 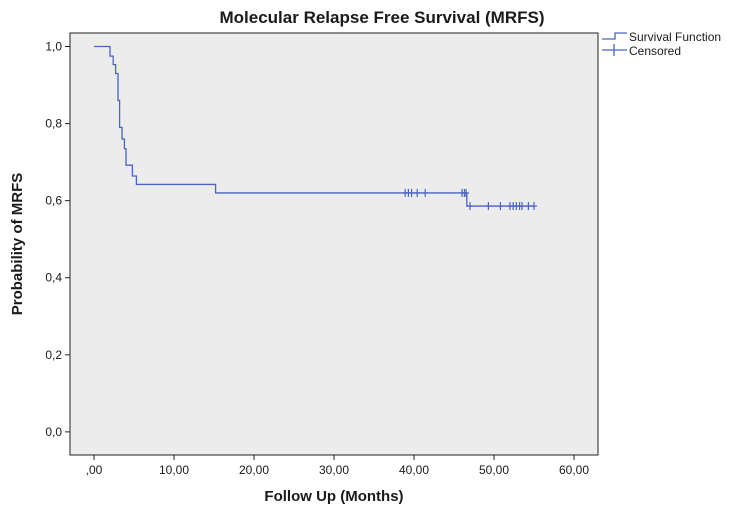 I want to click on x-tick-label: 20,00, so click(x=254, y=470).